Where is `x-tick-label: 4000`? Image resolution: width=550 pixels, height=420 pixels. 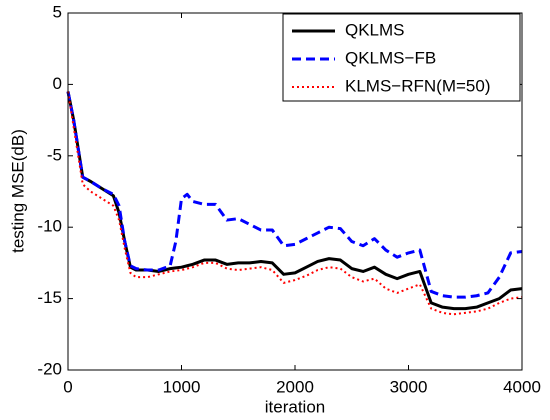
x-tick-label: 4000 is located at coordinates (522, 386).